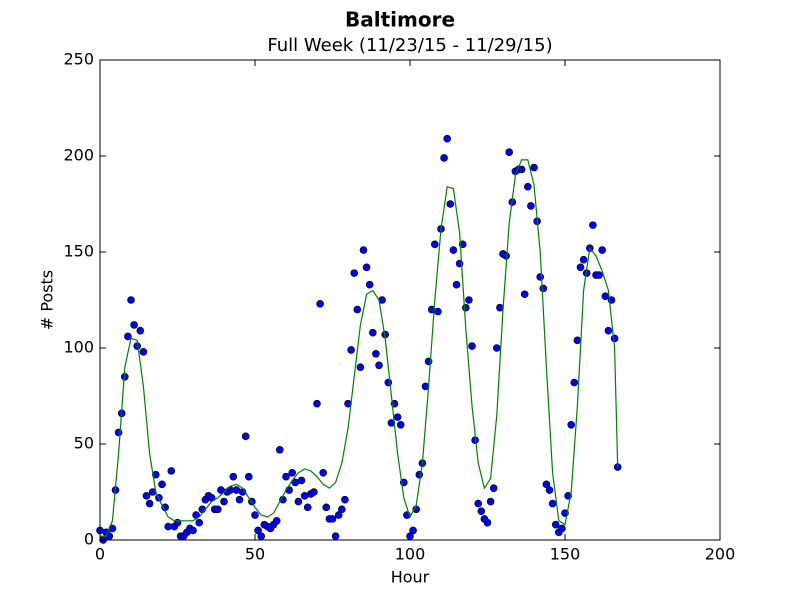 This screenshot has height=604, width=800. What do you see at coordinates (47, 300) in the screenshot?
I see `y-axis-label: # Posts` at bounding box center [47, 300].